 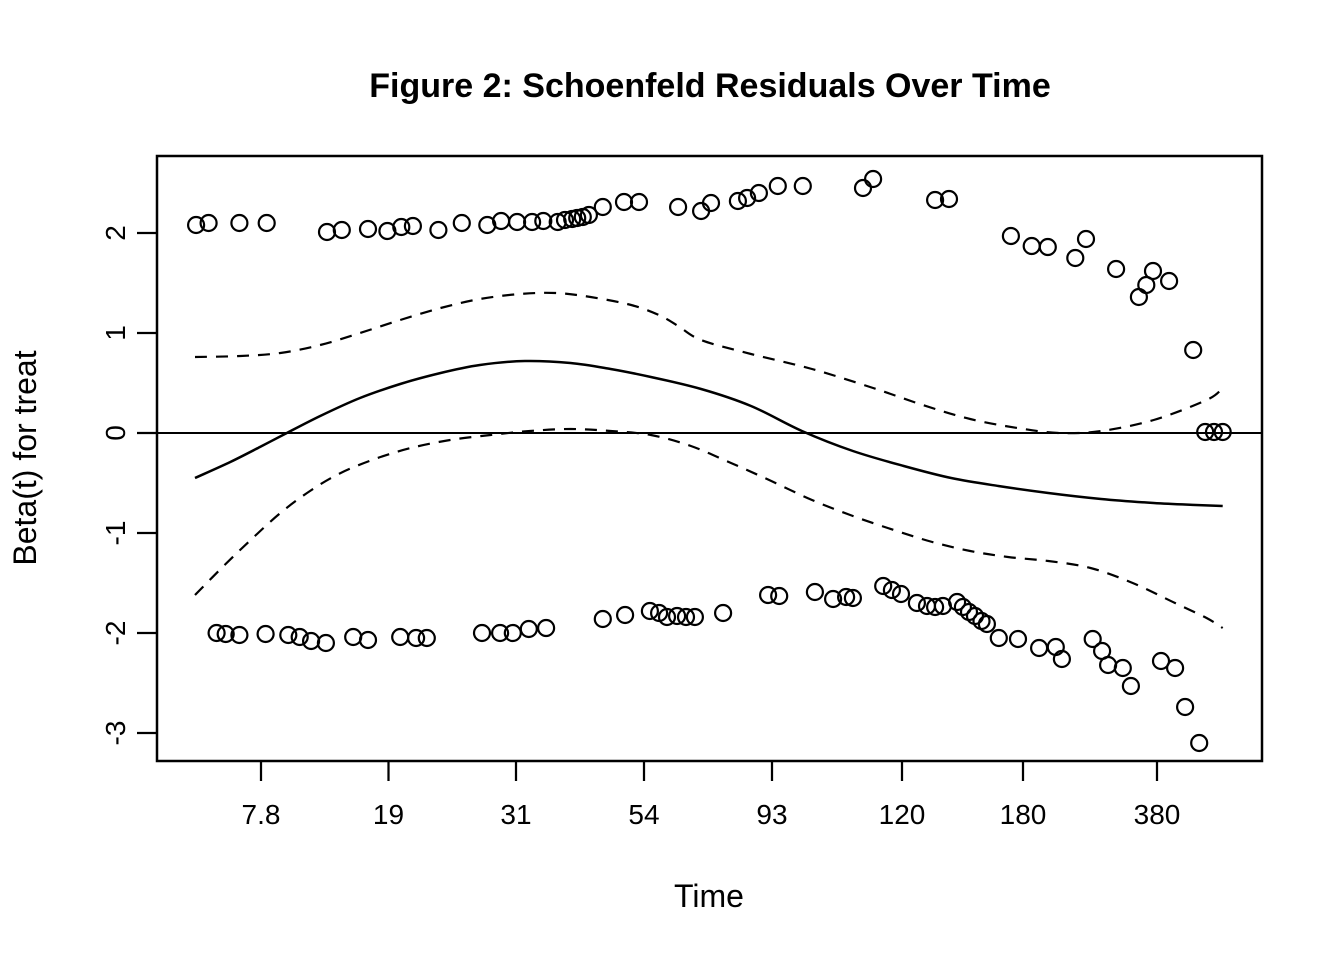 What do you see at coordinates (115, 533) in the screenshot?
I see `y-tick-label: -1` at bounding box center [115, 533].